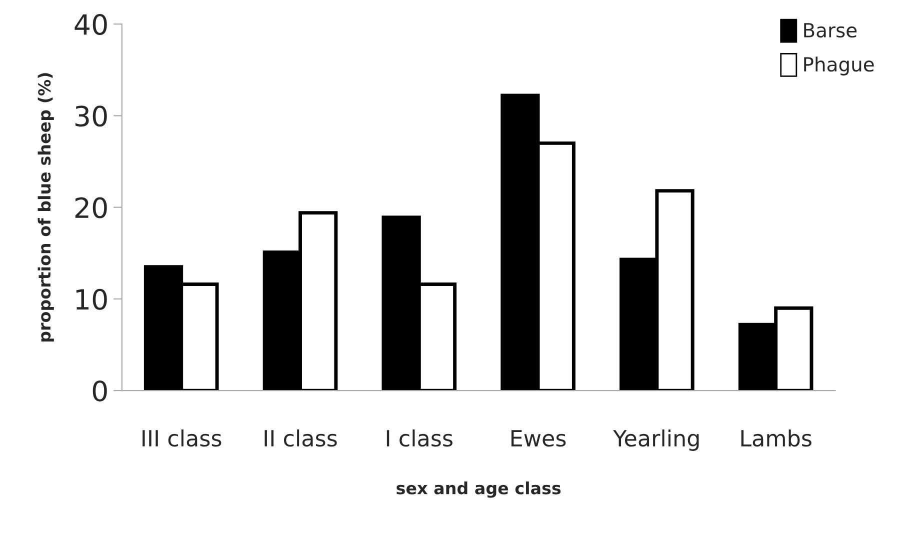 This screenshot has height=535, width=903. What do you see at coordinates (182, 438) in the screenshot?
I see `x-tick-label: III class` at bounding box center [182, 438].